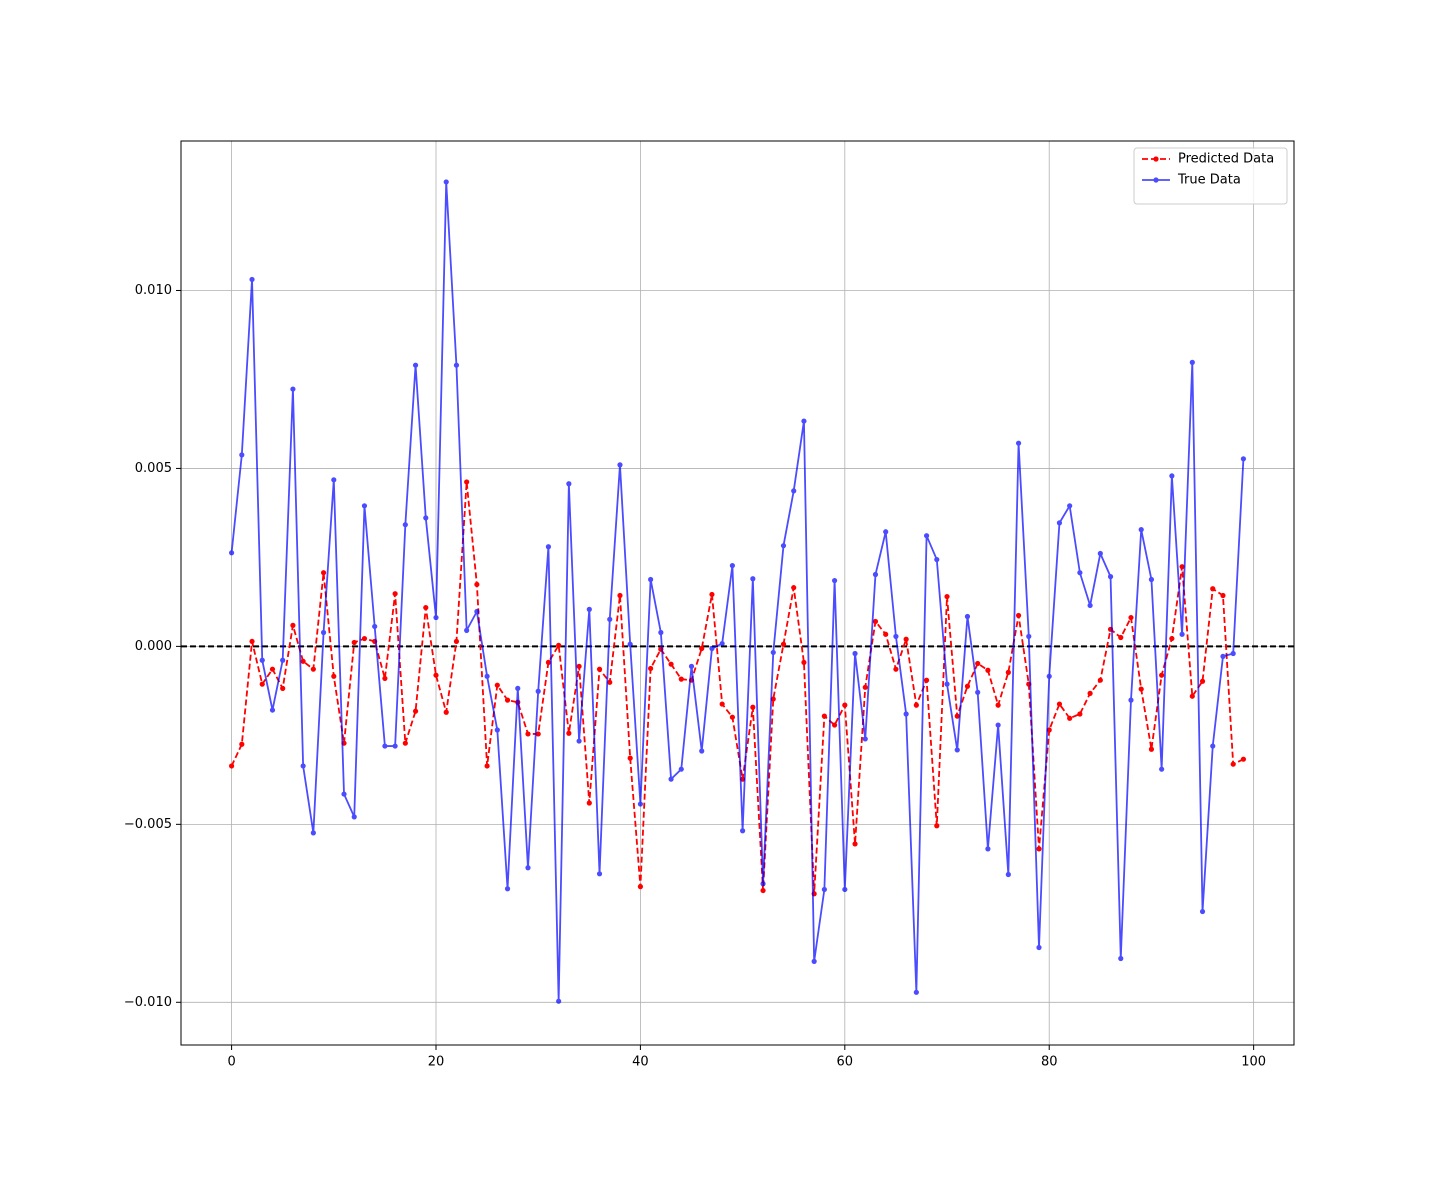 The image size is (1438, 1178). Describe the element at coordinates (1210, 176) in the screenshot. I see `legend-box` at that location.